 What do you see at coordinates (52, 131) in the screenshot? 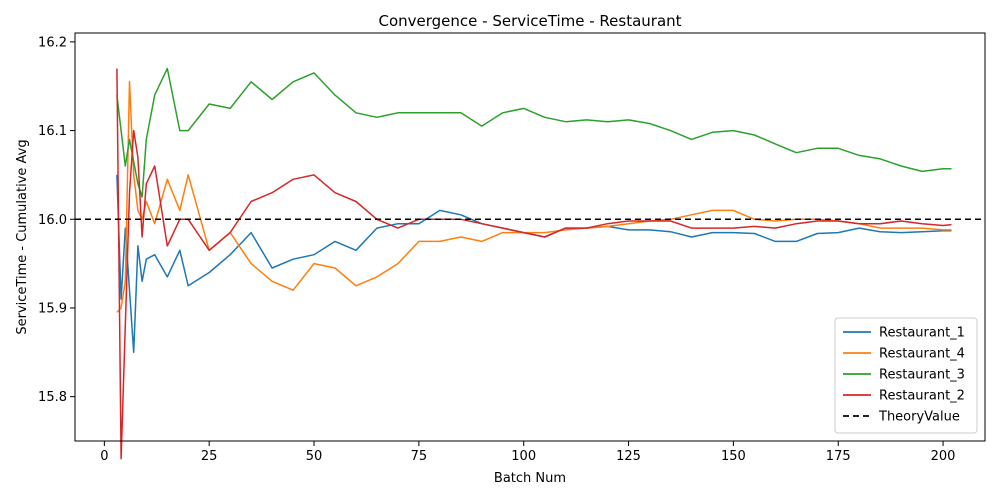
I see `y-tick-label: 16.1` at bounding box center [52, 131].